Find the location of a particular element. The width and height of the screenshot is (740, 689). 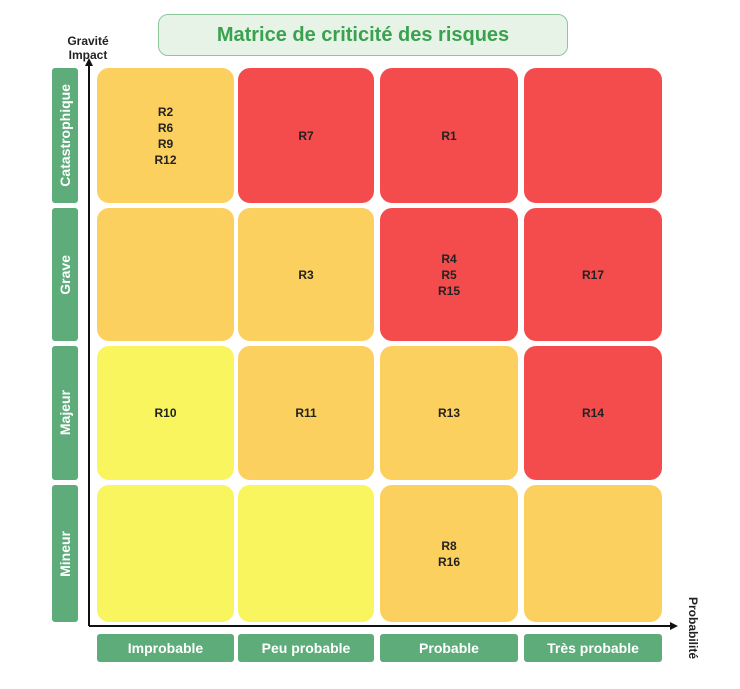

row-label-grave: Grave is located at coordinates (65, 274).